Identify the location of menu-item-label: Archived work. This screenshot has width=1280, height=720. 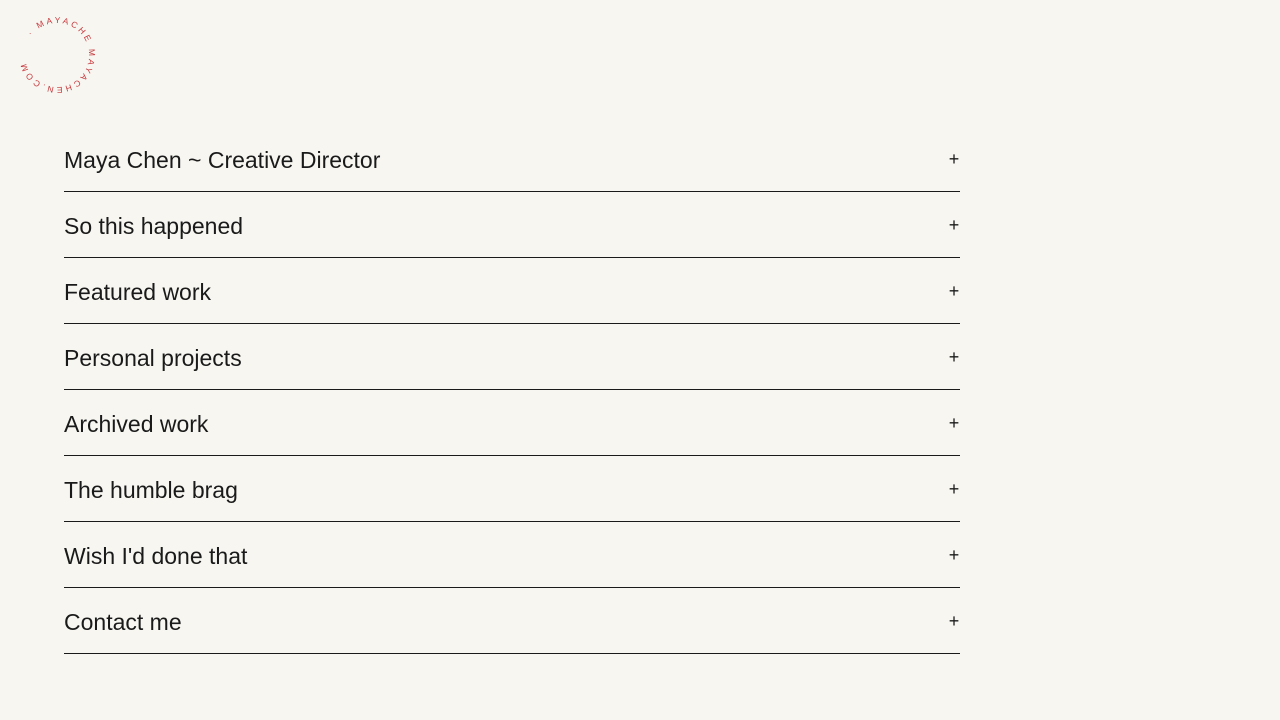
(136, 424).